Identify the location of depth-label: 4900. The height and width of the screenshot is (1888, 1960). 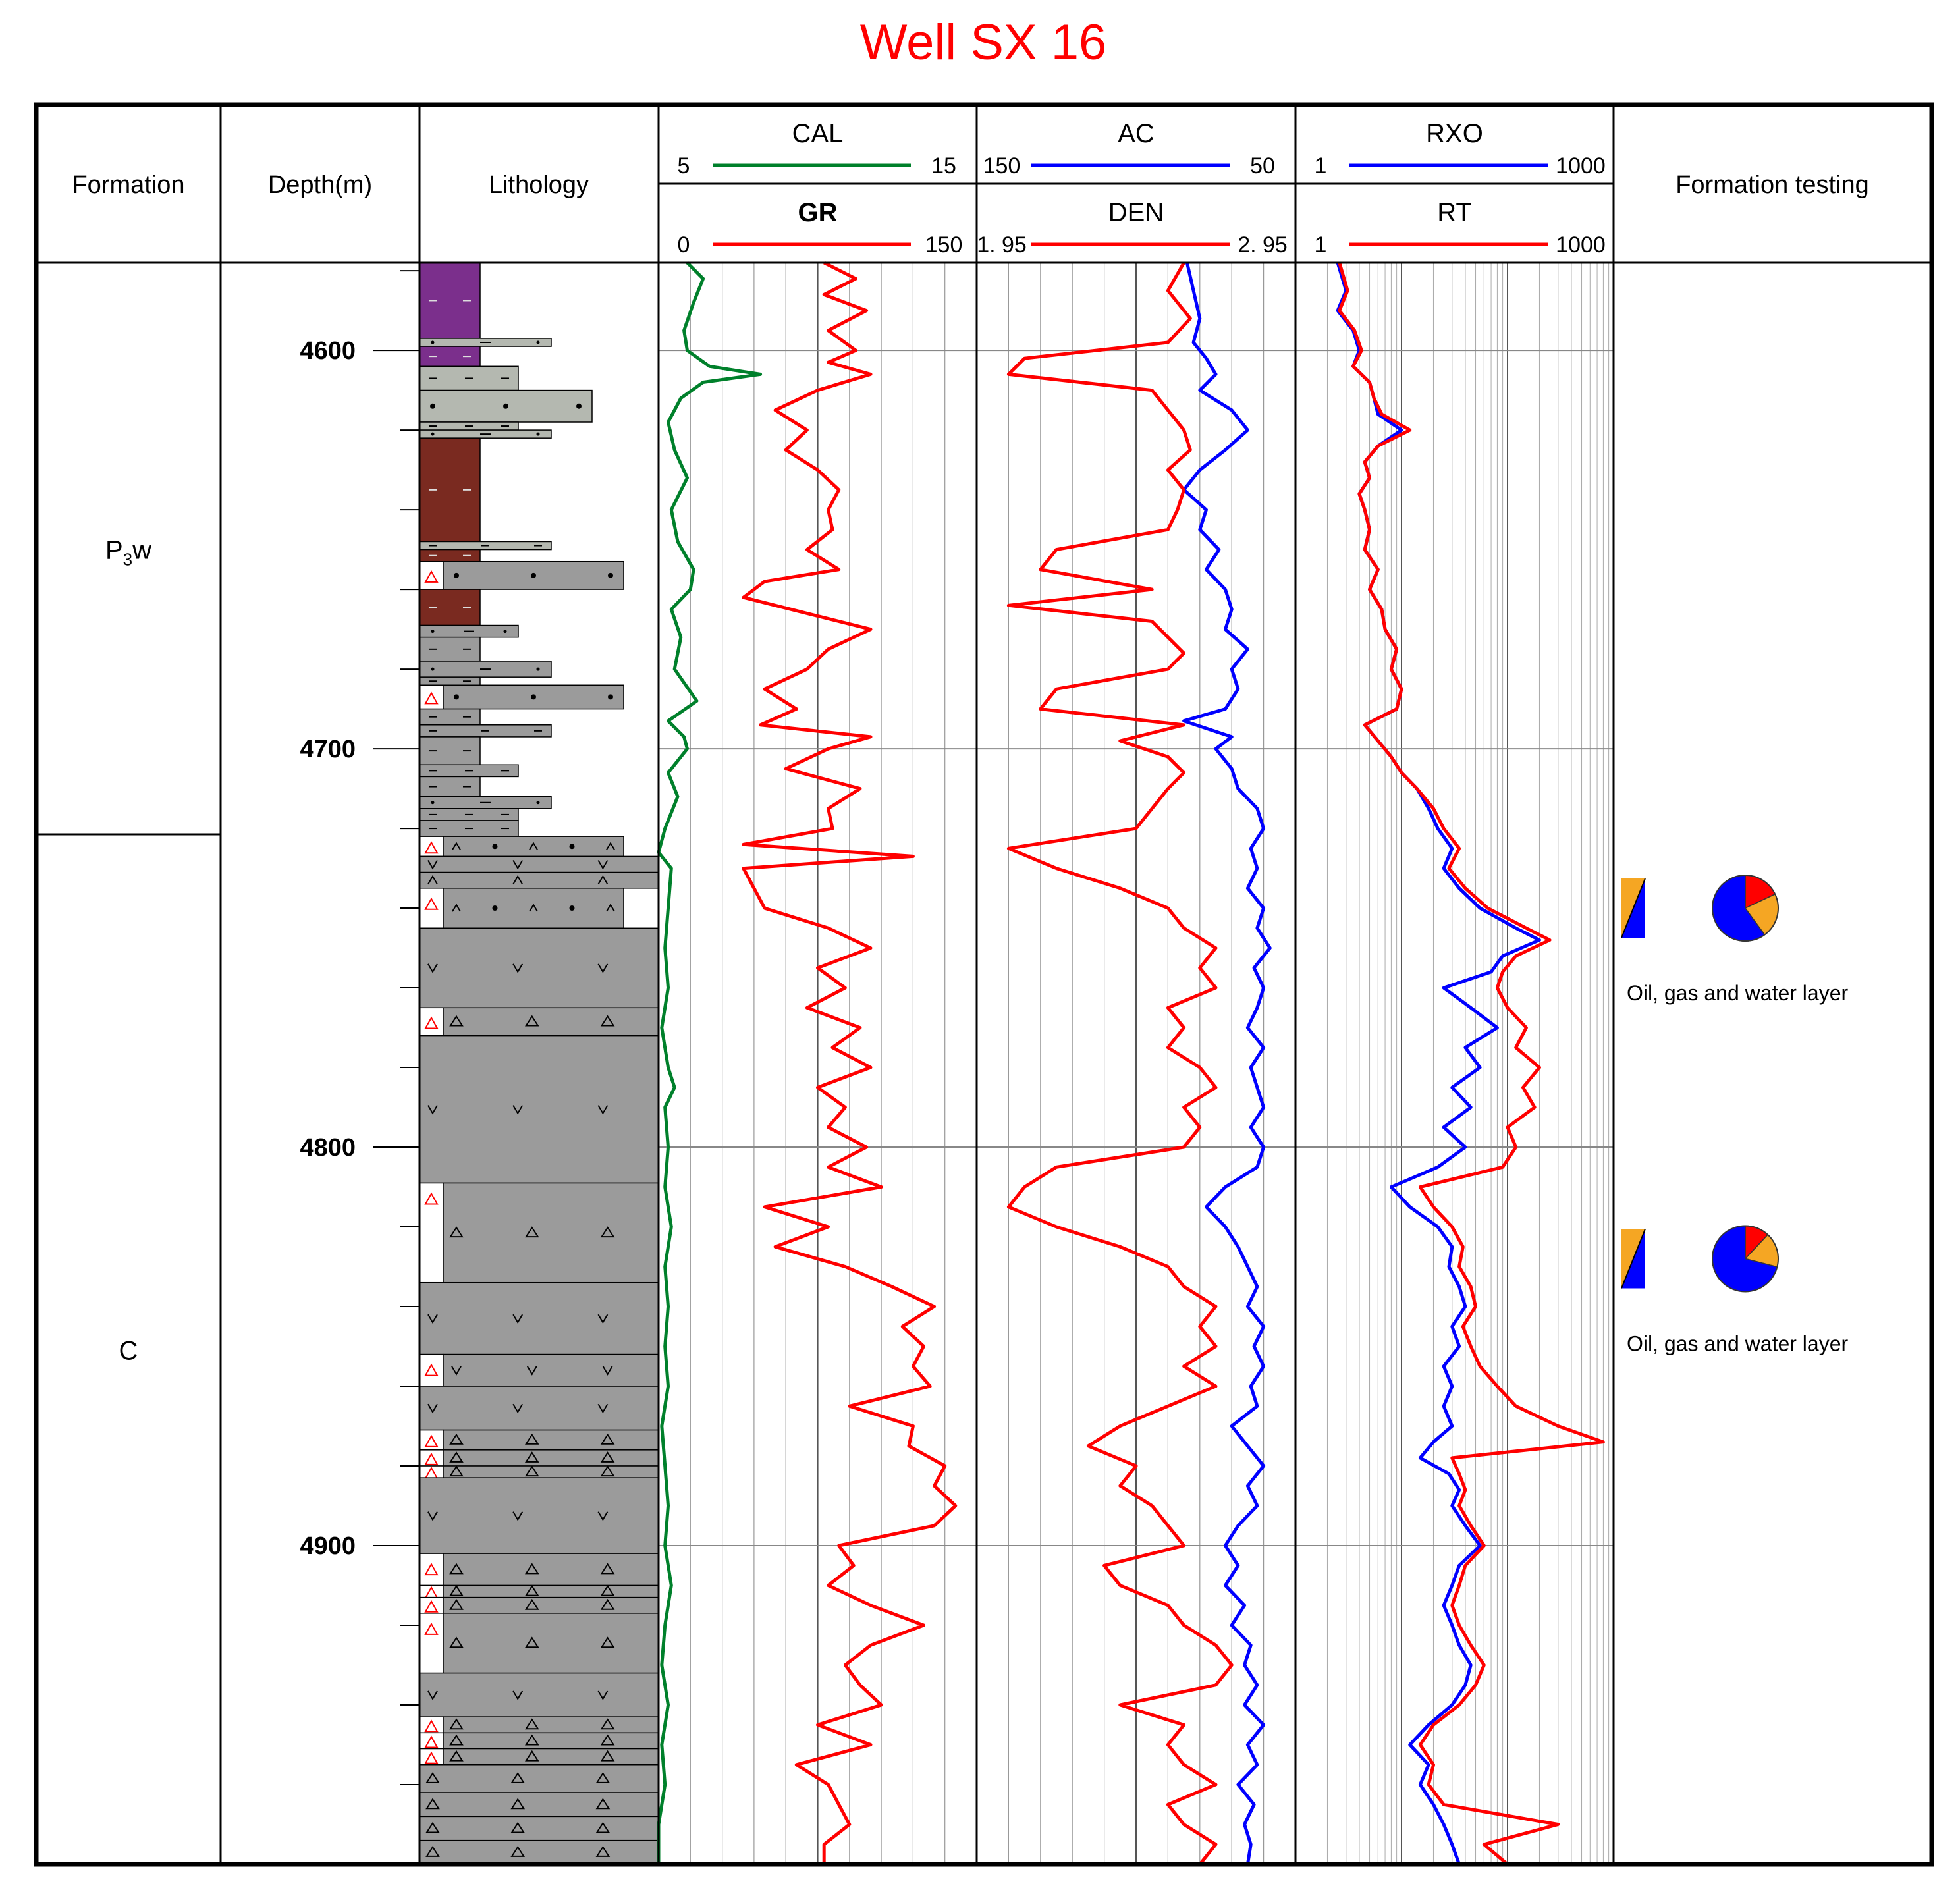
(328, 1546).